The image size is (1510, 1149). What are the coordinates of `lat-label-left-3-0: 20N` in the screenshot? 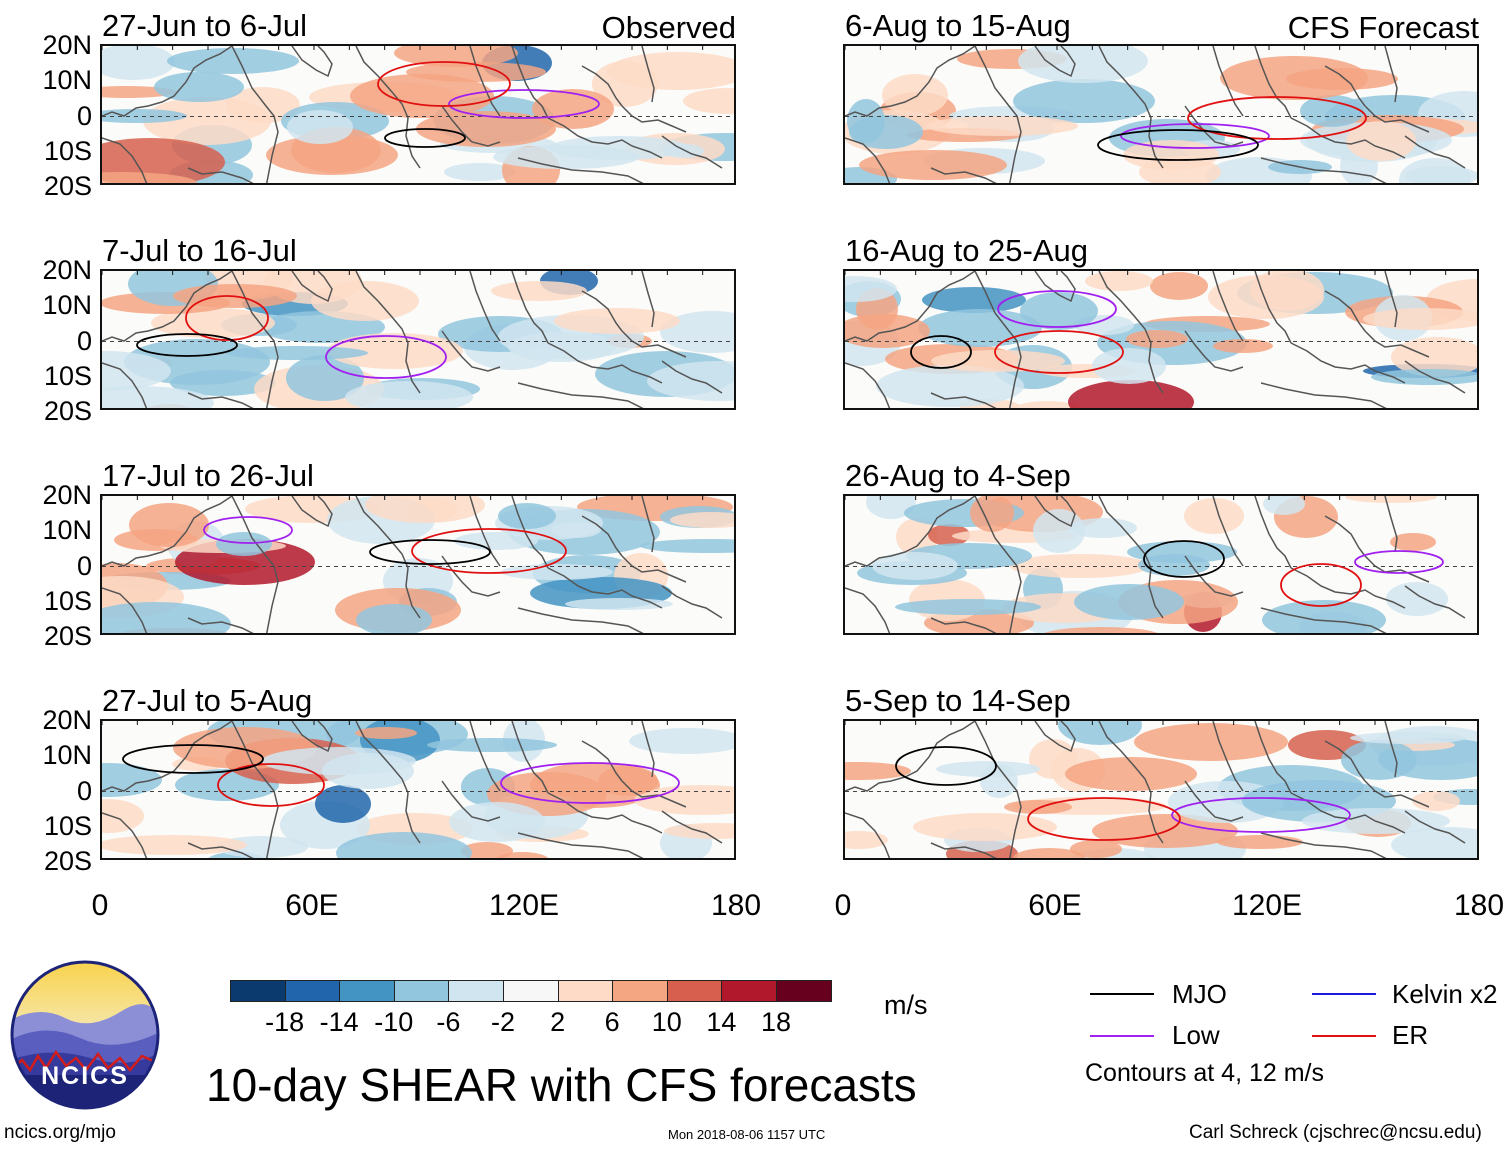 It's located at (67, 495).